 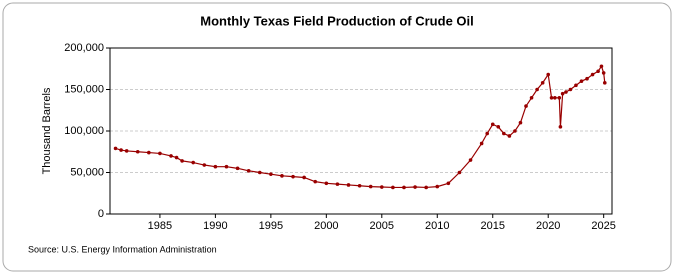 What do you see at coordinates (215, 226) in the screenshot?
I see `x-tick-label: 1990` at bounding box center [215, 226].